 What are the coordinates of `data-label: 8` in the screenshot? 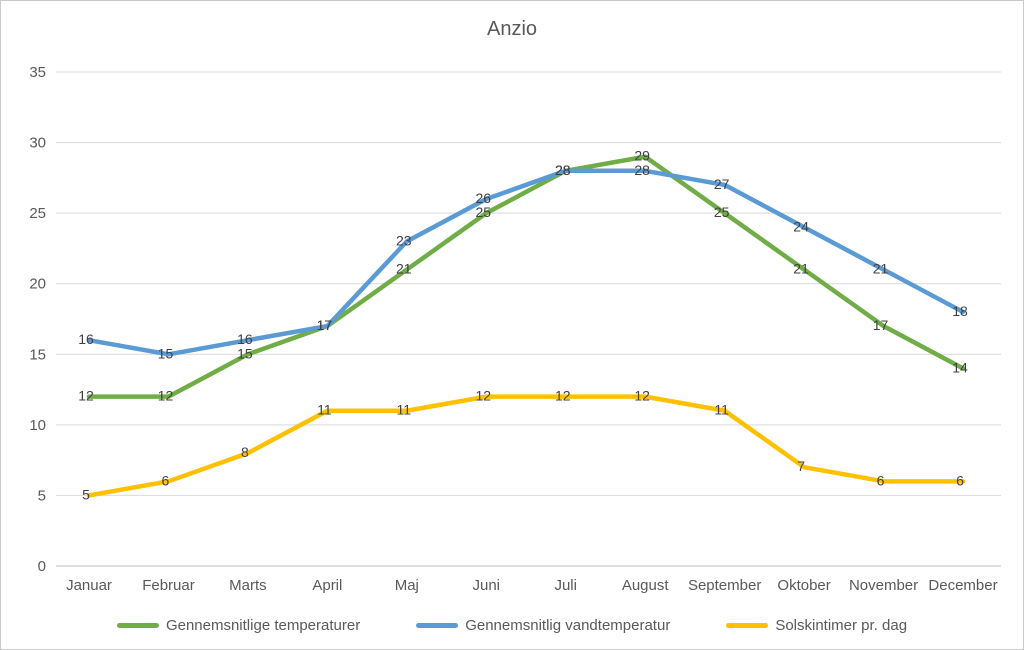 It's located at (245, 452).